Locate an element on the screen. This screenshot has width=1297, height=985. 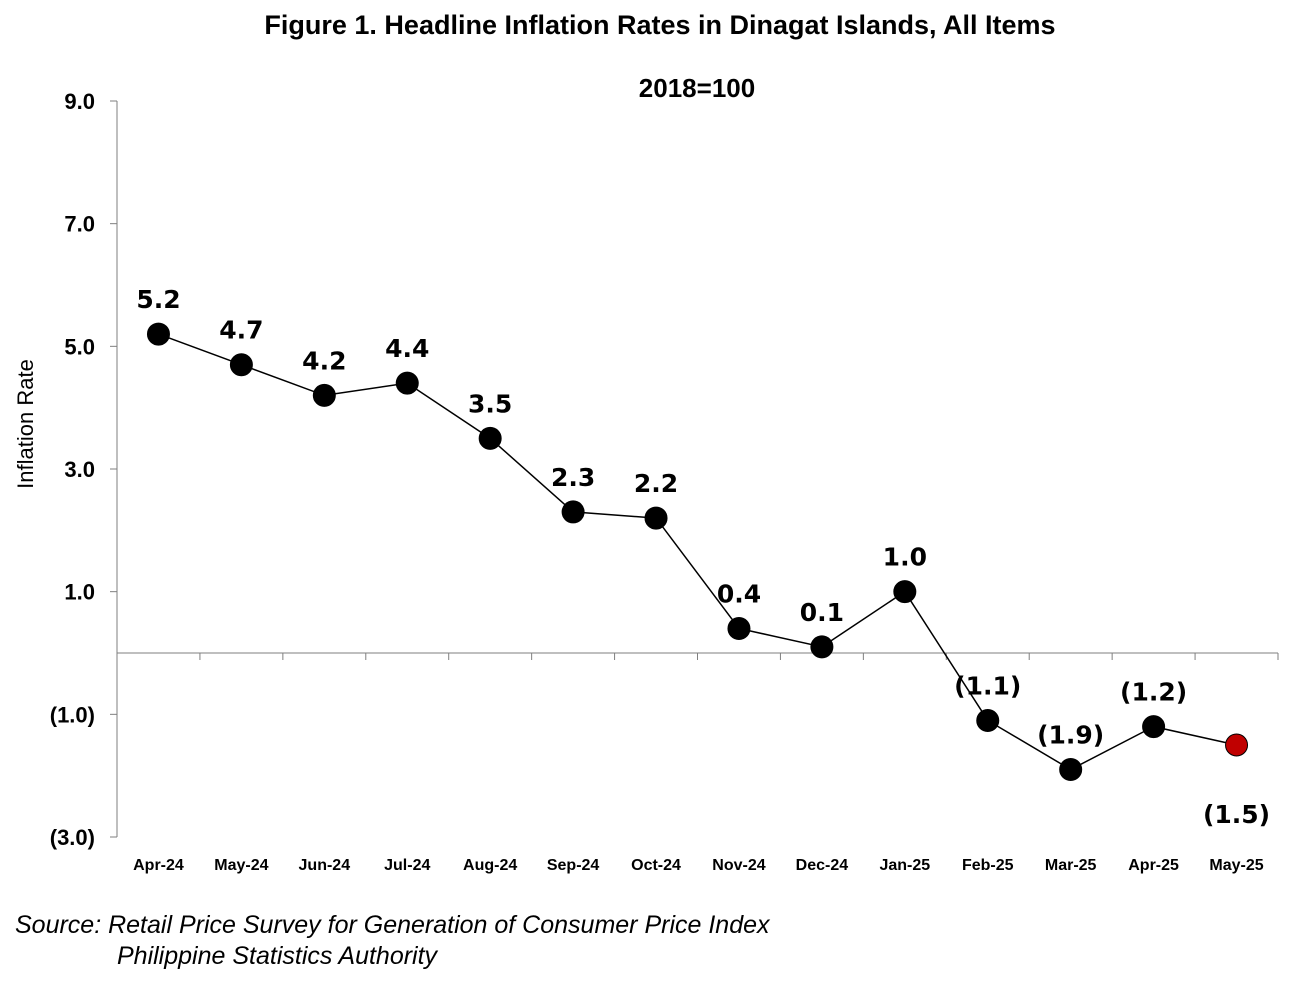
data-label: 2.2 is located at coordinates (656, 483).